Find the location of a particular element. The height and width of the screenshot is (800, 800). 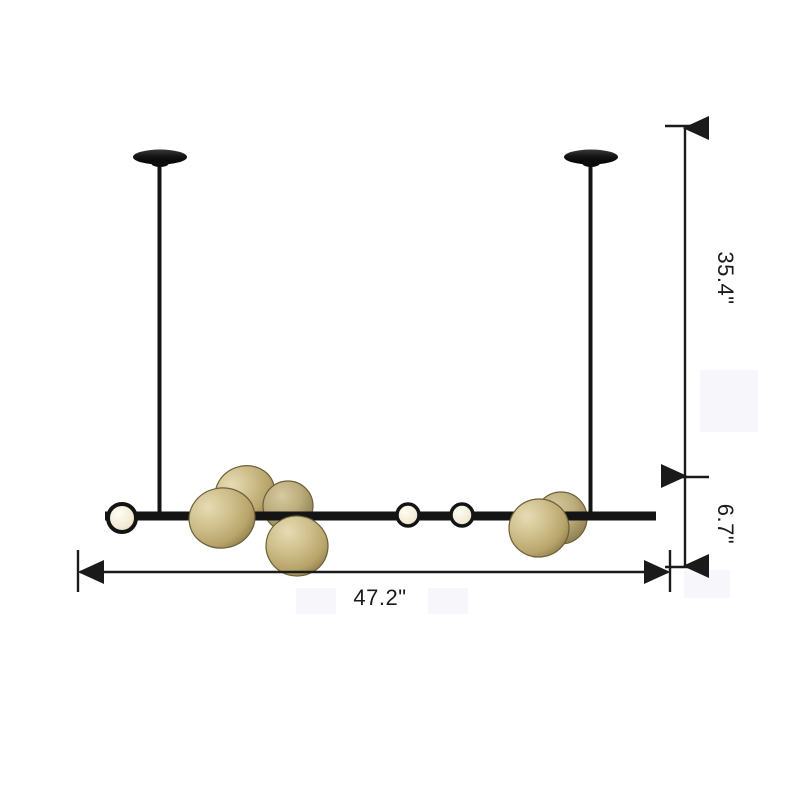

globe-center-b is located at coordinates (462, 515).